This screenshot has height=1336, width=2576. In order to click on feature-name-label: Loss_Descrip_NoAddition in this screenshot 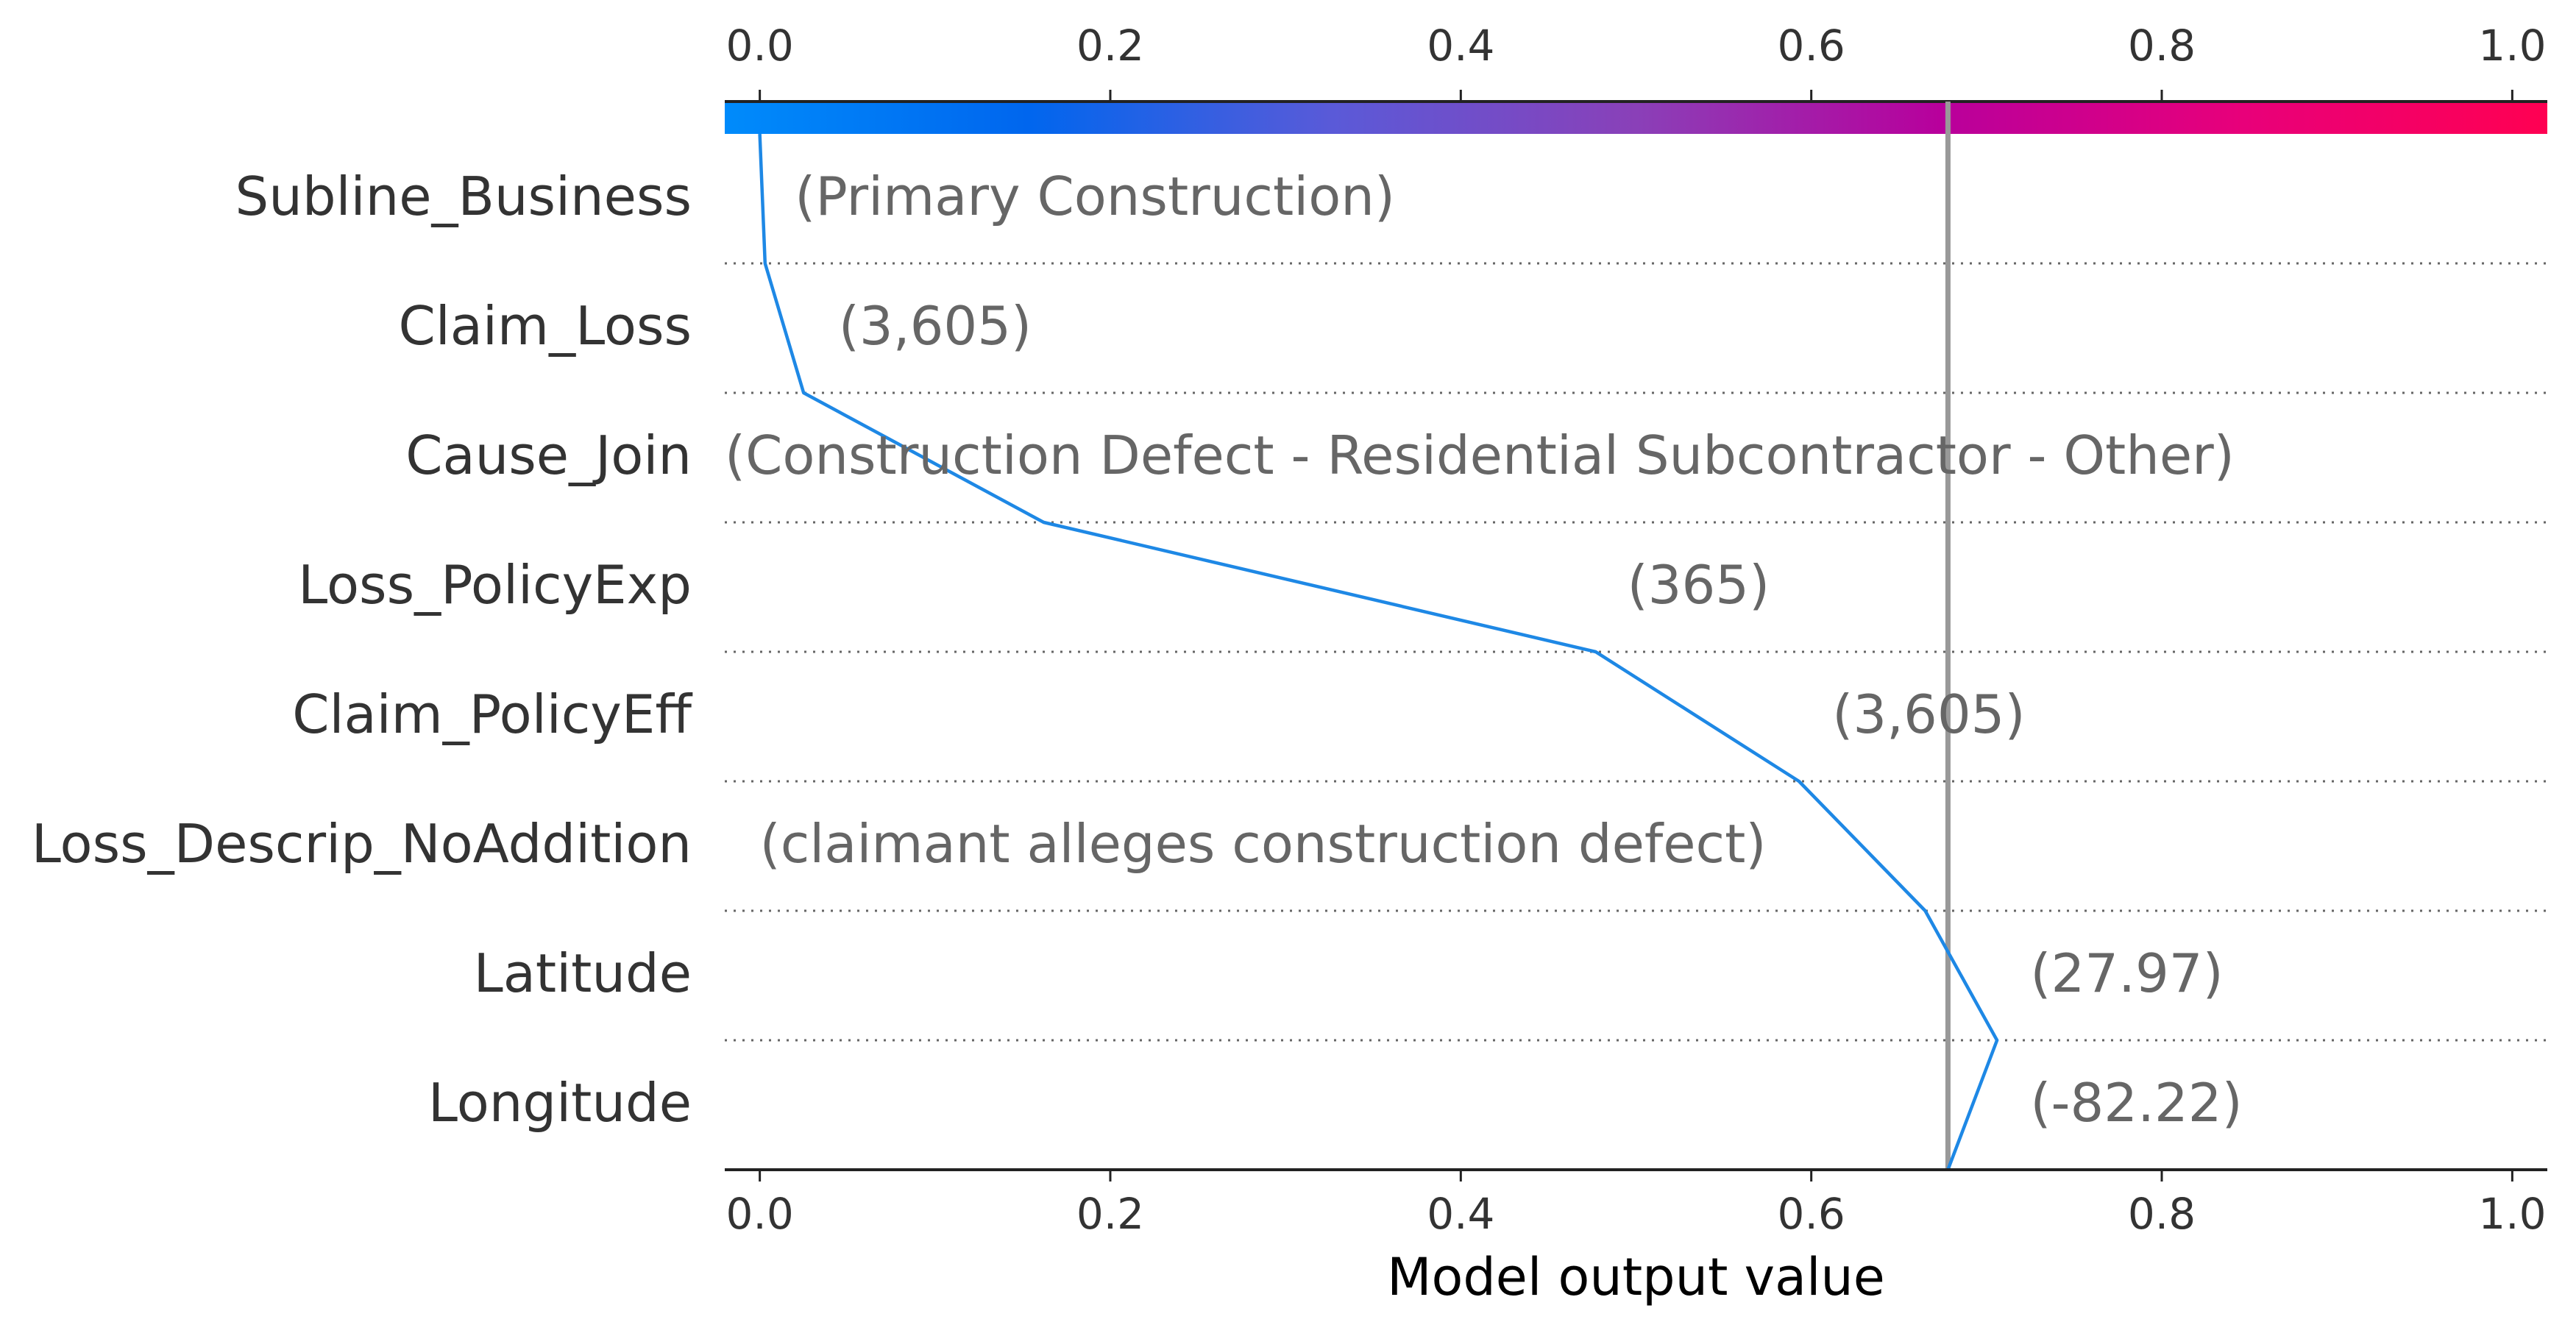, I will do `click(362, 844)`.